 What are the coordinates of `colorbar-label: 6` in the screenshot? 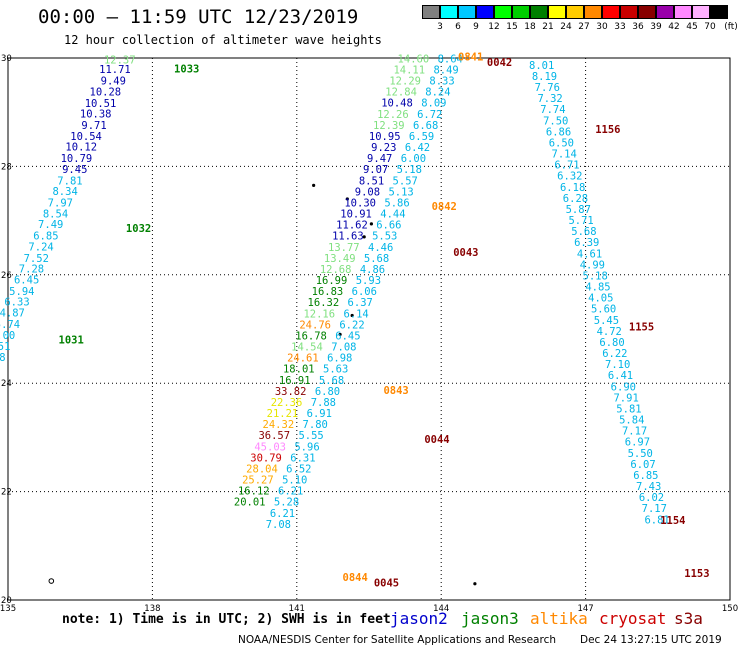 It's located at (458, 27).